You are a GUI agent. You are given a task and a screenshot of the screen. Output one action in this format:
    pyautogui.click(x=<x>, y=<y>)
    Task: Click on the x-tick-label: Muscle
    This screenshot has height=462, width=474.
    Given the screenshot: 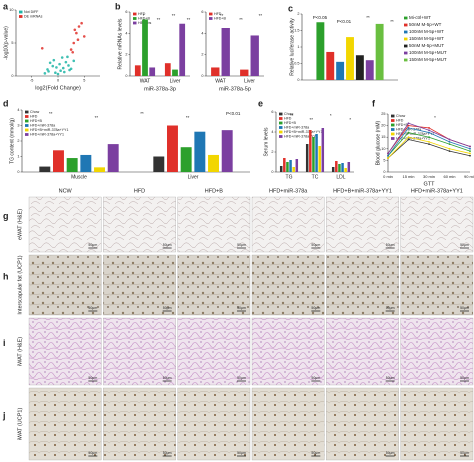 What is the action you would take?
    pyautogui.click(x=79, y=177)
    